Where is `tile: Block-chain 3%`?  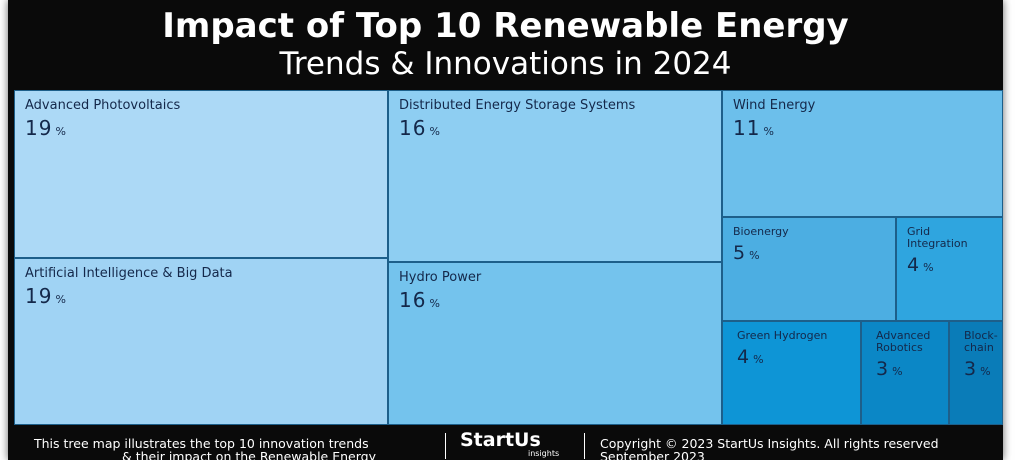
tile: Block-chain 3% is located at coordinates (976, 373).